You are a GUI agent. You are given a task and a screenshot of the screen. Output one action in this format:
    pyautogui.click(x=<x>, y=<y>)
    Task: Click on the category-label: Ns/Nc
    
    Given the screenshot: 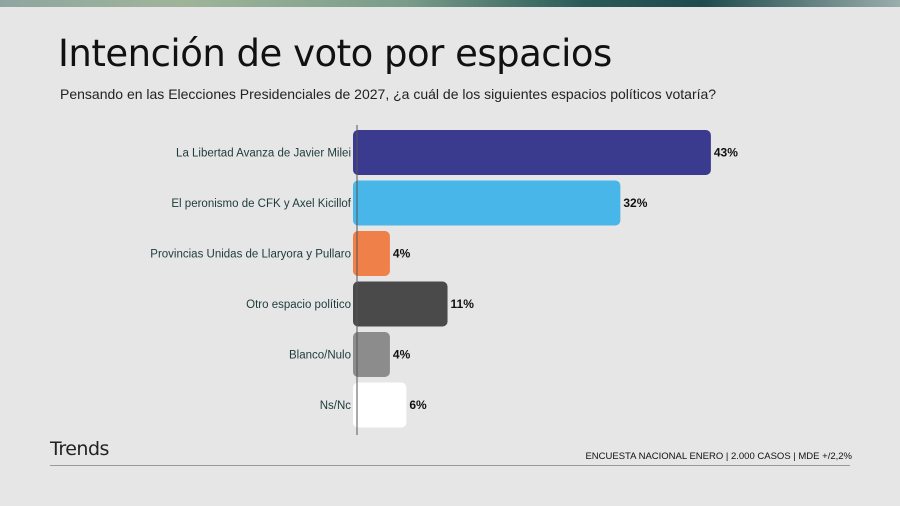 What is the action you would take?
    pyautogui.click(x=336, y=406)
    